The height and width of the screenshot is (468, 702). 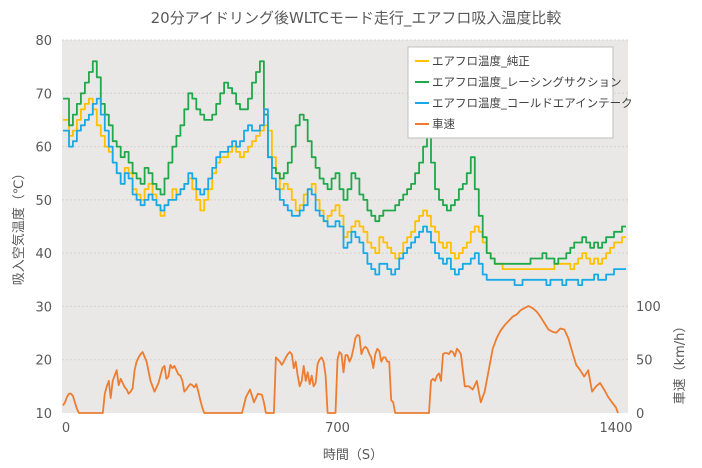 I want to click on y-axis-label: 吸入空気温度（℃）, so click(x=19, y=226).